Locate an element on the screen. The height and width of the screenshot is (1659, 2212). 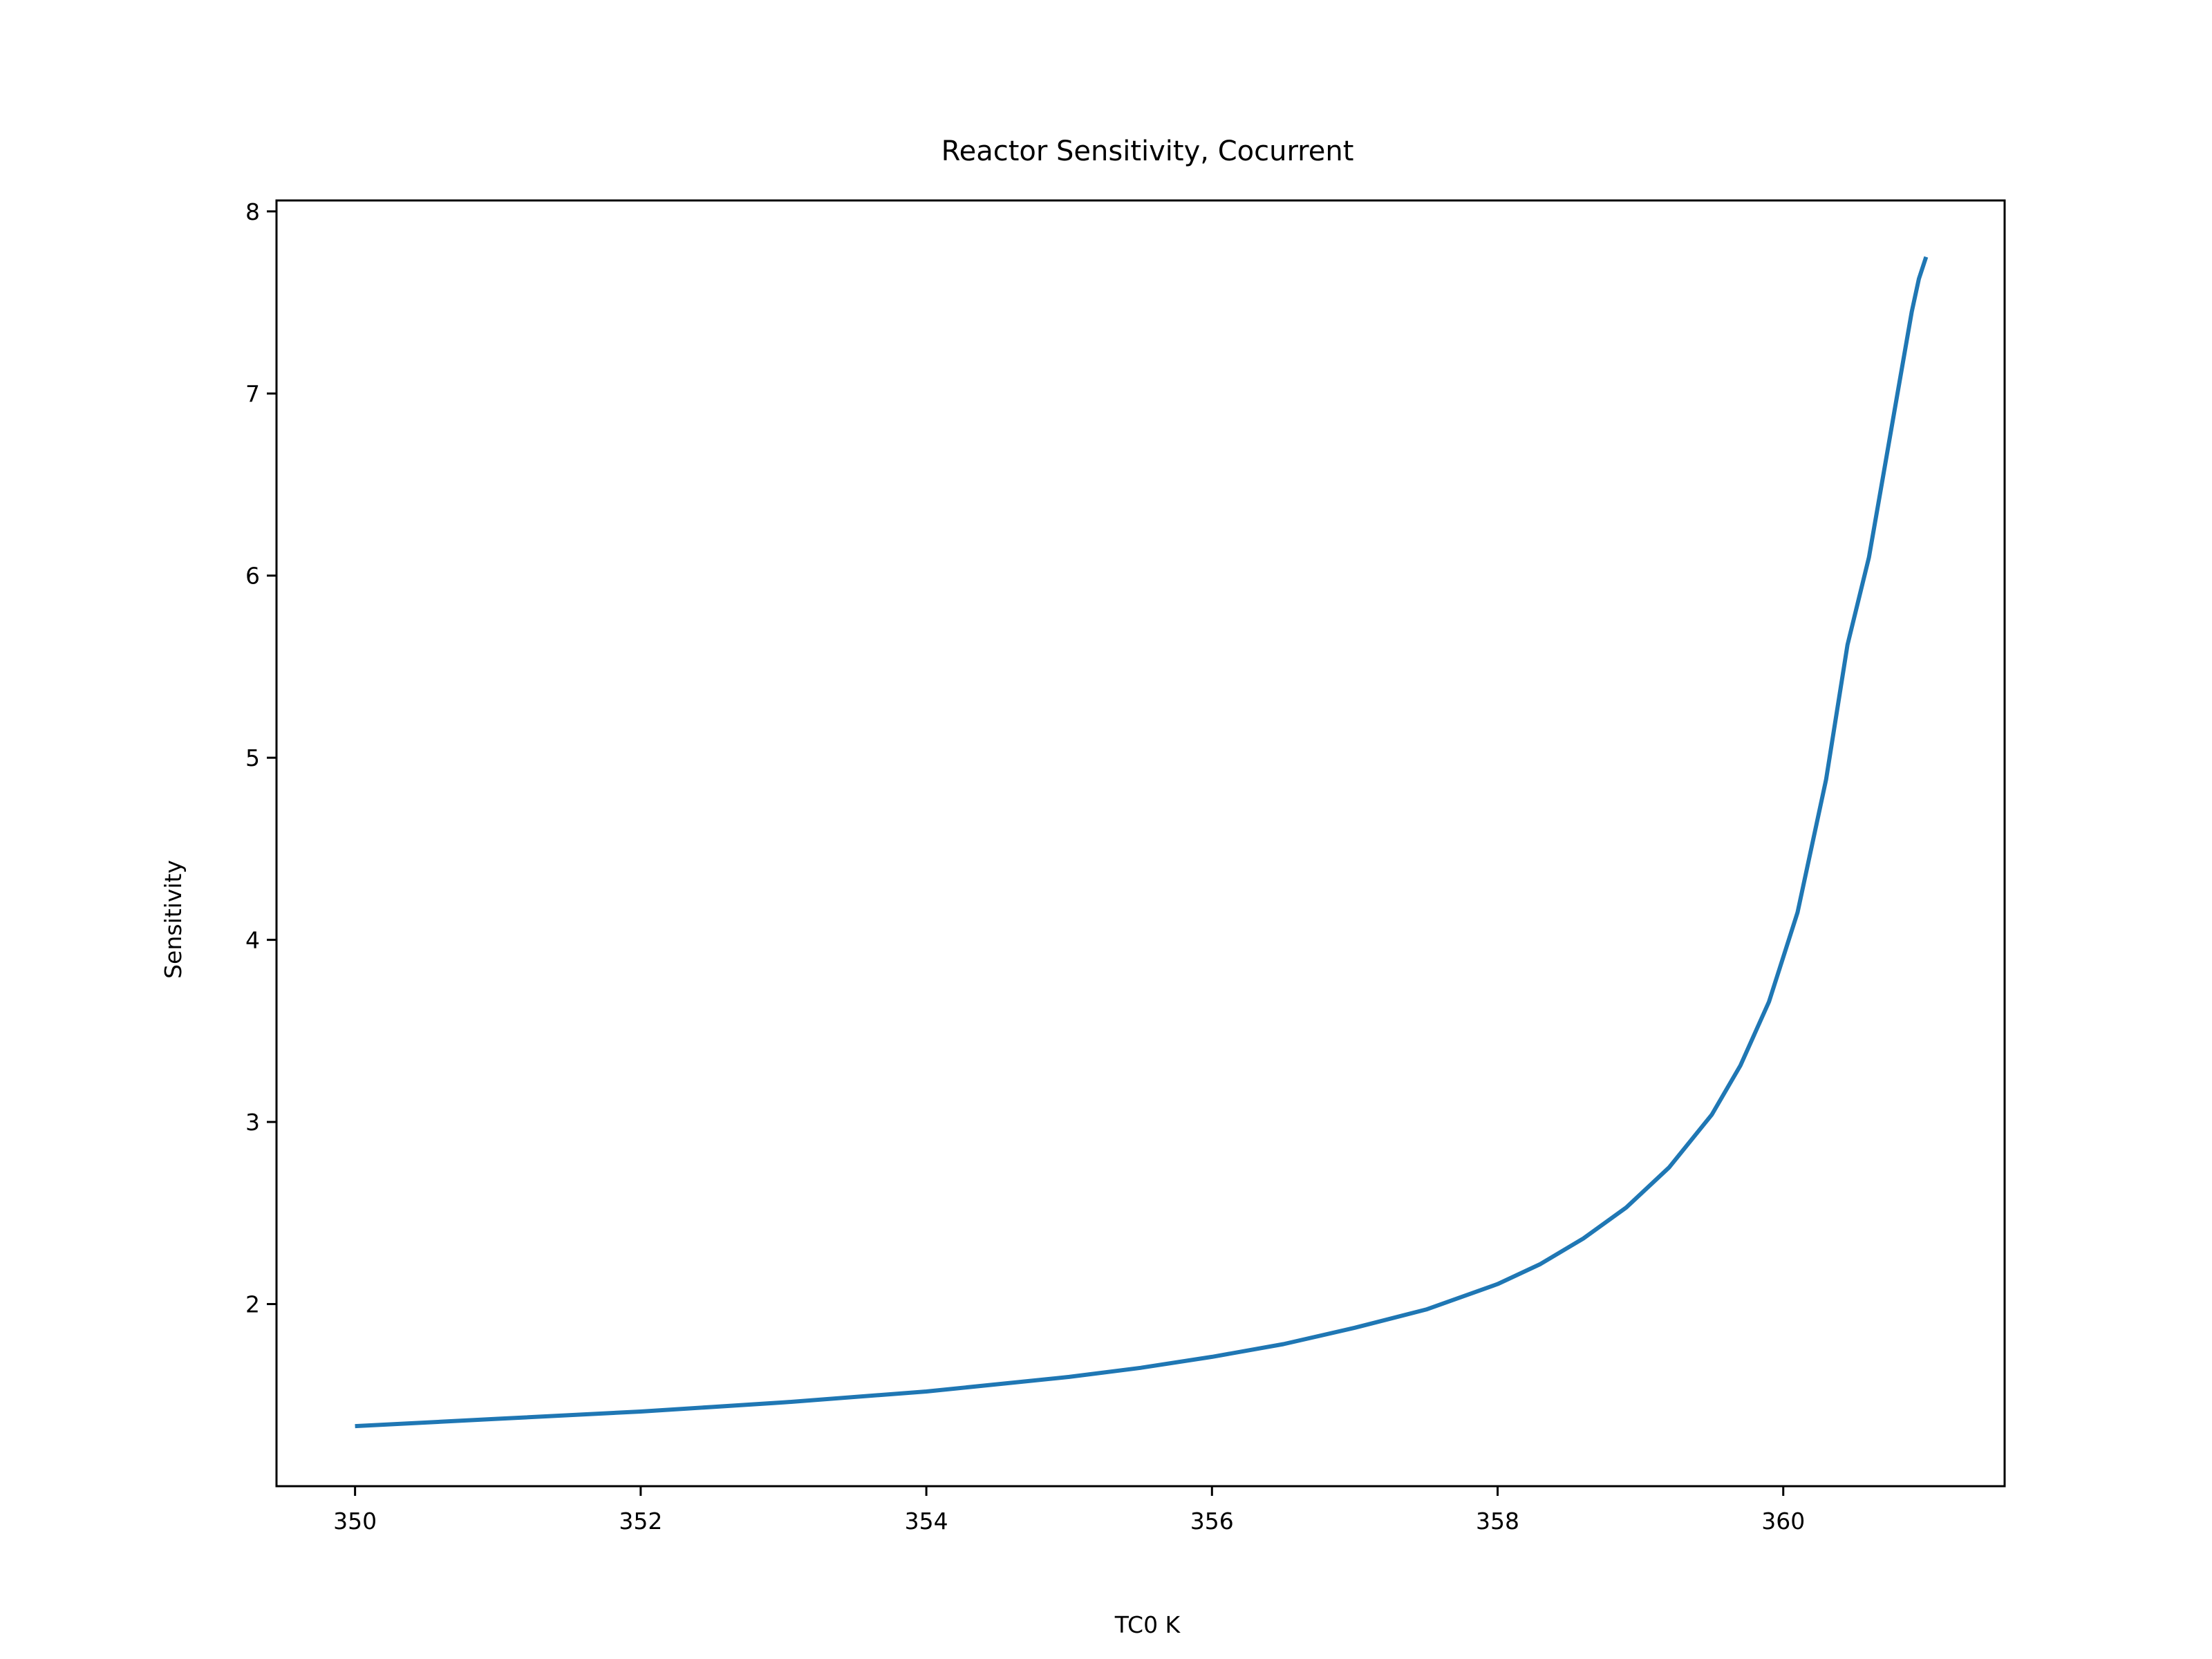
y-tick-label: 5 is located at coordinates (252, 758).